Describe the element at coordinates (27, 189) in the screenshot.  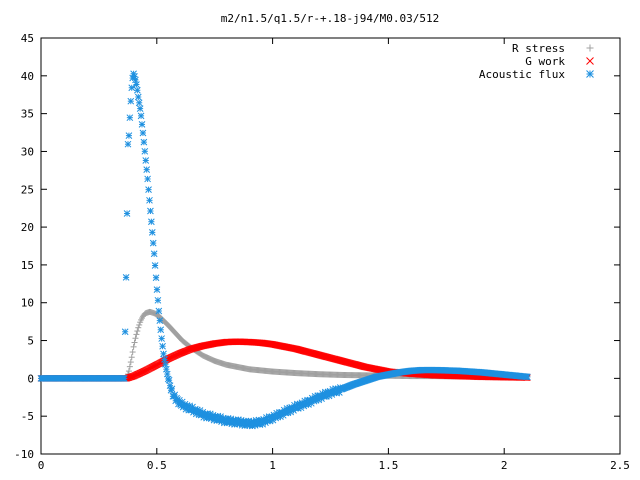
I see `y-tick-label: 25` at that location.